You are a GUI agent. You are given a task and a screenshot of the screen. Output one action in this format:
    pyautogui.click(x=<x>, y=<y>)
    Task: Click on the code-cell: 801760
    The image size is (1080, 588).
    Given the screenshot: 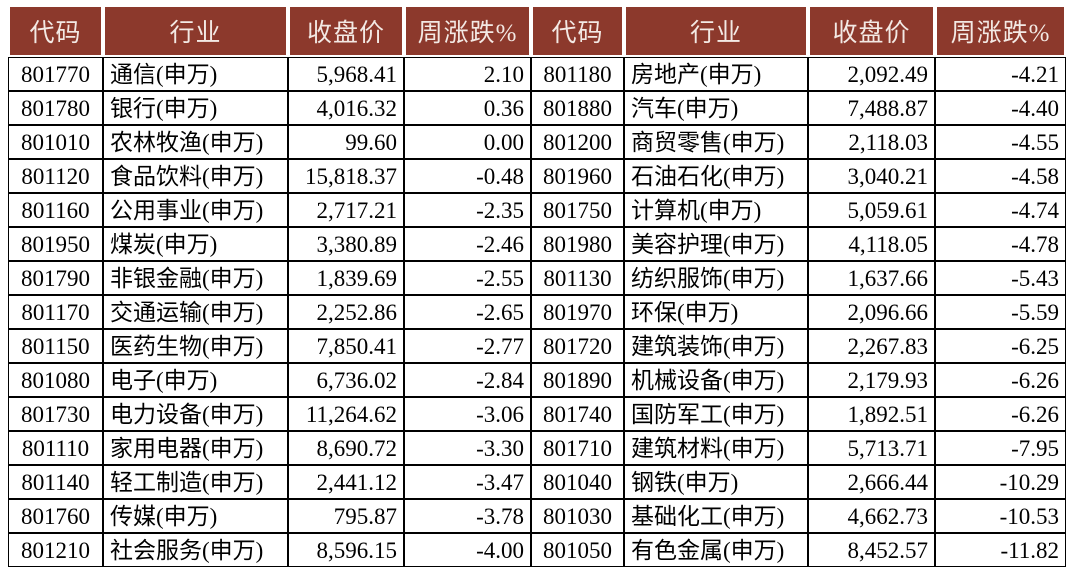 What is the action you would take?
    pyautogui.click(x=55, y=516)
    